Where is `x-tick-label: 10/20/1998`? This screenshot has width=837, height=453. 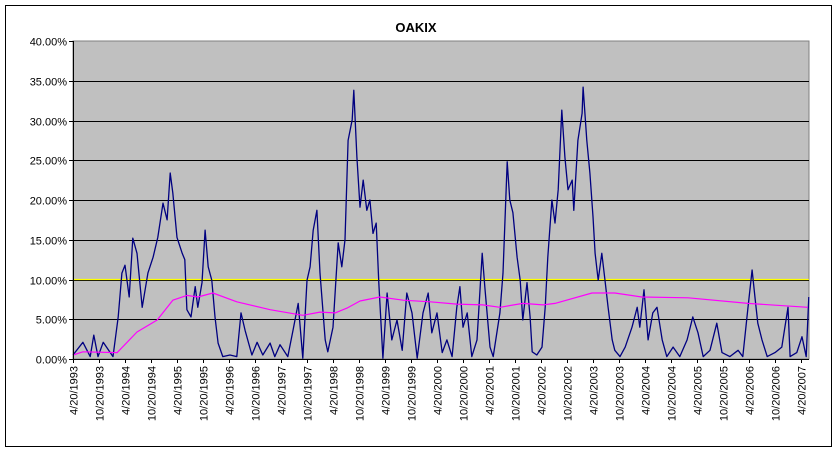
x-tick-label: 10/20/1998 is located at coordinates (361, 393).